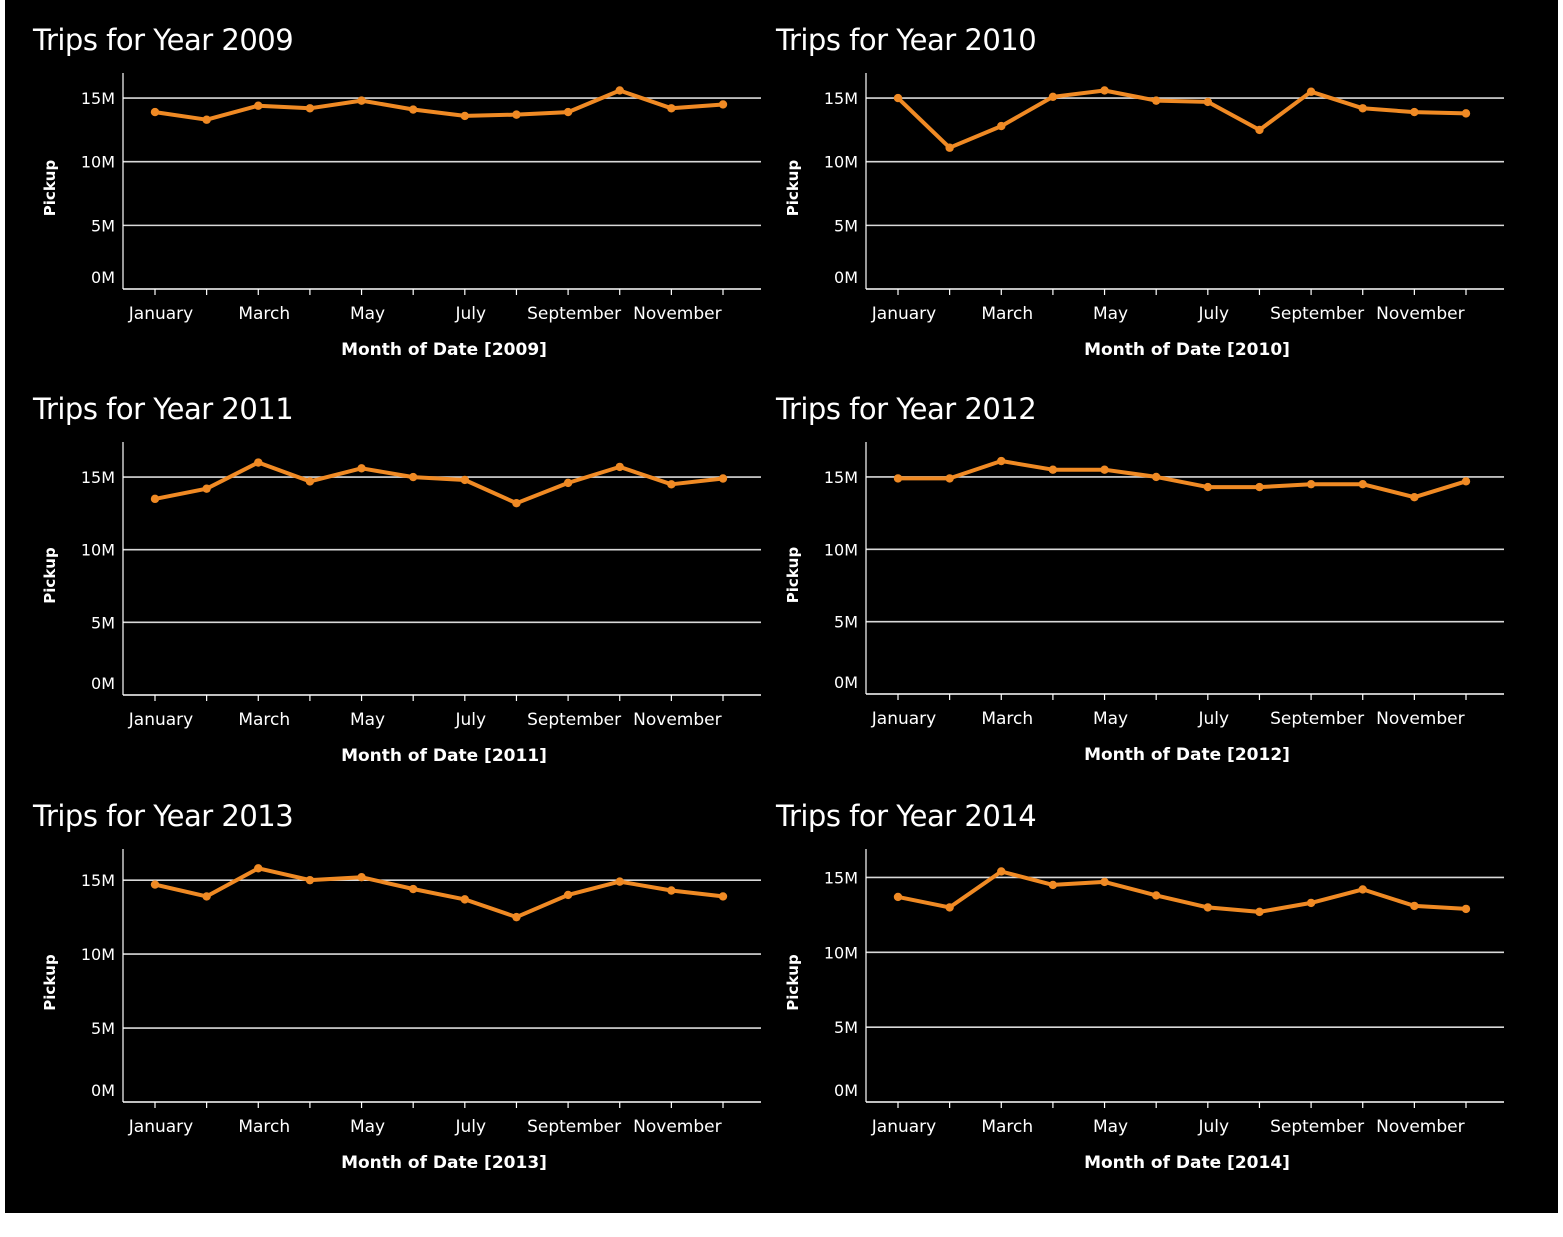 The width and height of the screenshot is (1563, 1237). I want to click on x-axis-title: Month of Date [2009], so click(444, 350).